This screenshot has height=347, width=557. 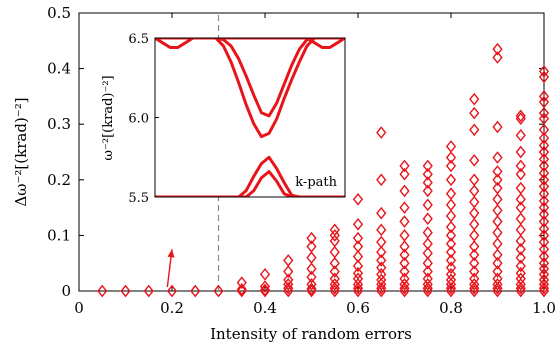 I want to click on y-tick-label: 0, so click(x=66, y=291).